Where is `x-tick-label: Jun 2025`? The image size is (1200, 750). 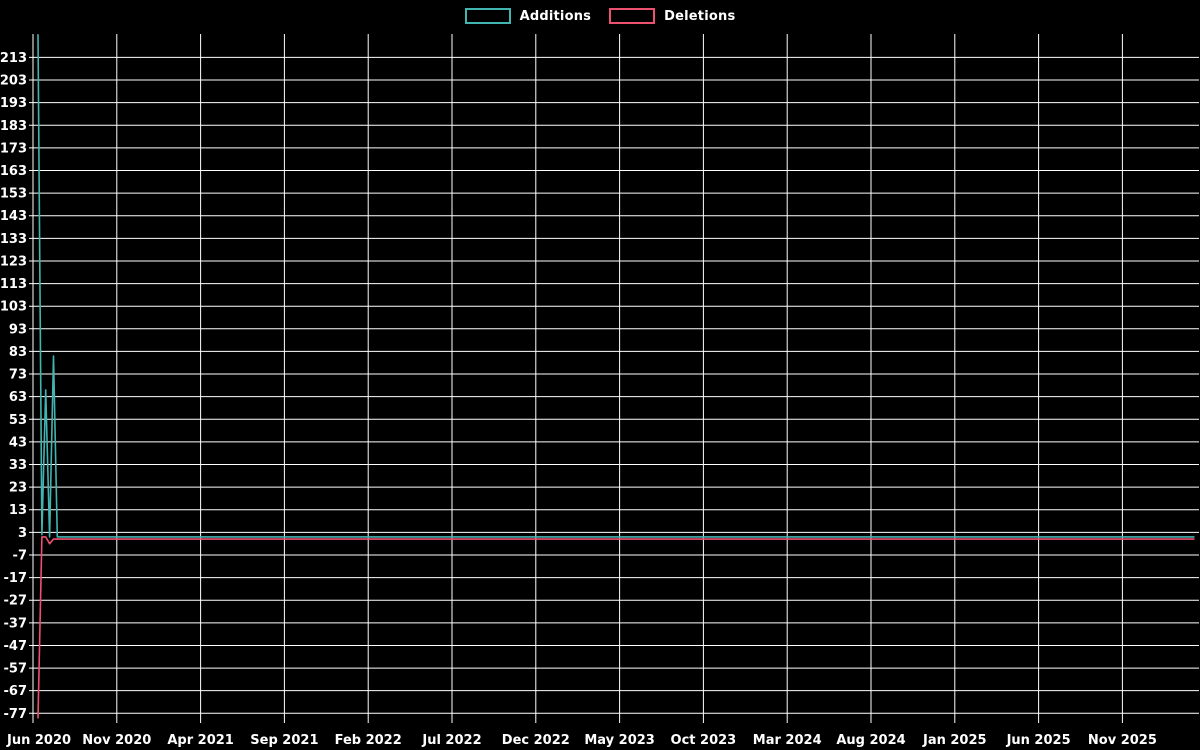
x-tick-label: Jun 2025 is located at coordinates (1038, 740).